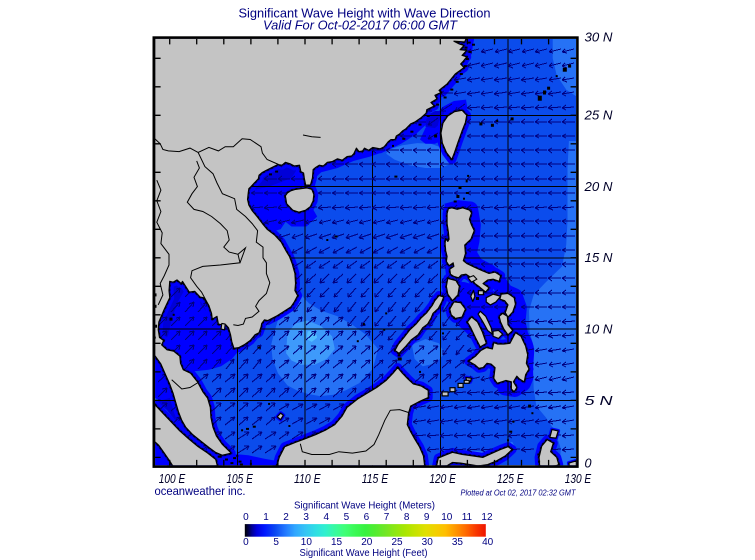 The image size is (755, 560). What do you see at coordinates (306, 517) in the screenshot?
I see `svg-text: 3` at bounding box center [306, 517].